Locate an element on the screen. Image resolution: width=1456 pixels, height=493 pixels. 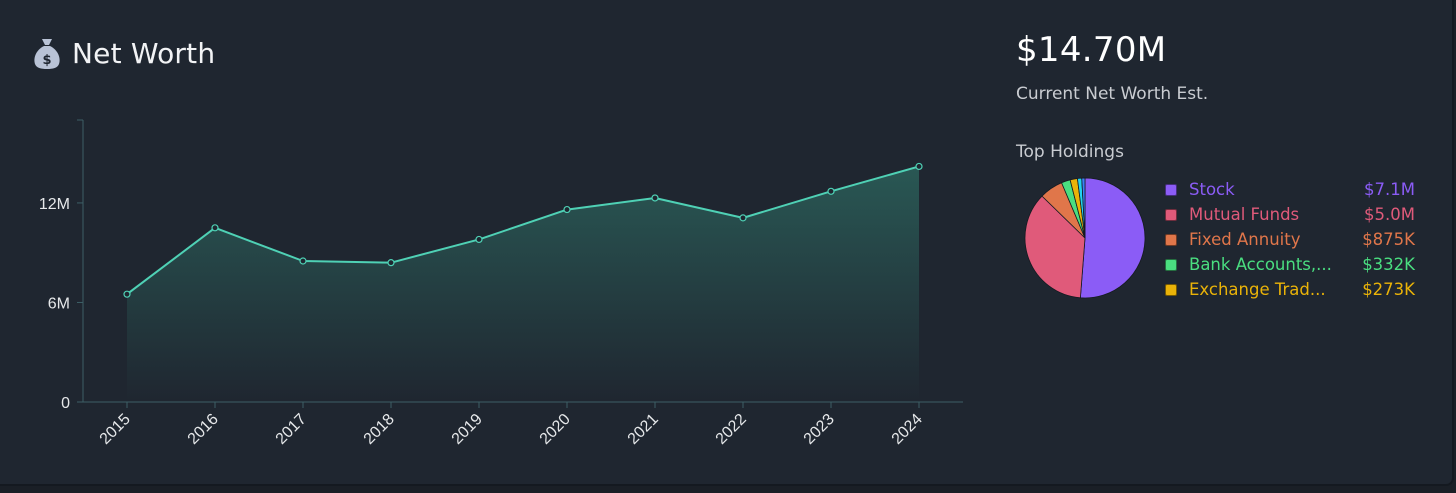
legend-label: Fixed Annuity is located at coordinates (1245, 239).